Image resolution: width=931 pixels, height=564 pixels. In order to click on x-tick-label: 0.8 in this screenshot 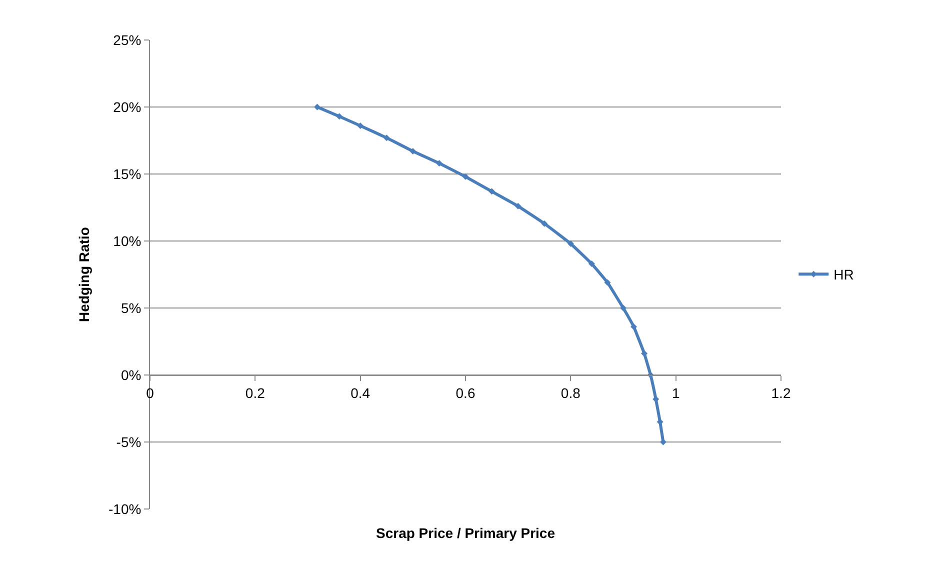, I will do `click(570, 392)`.